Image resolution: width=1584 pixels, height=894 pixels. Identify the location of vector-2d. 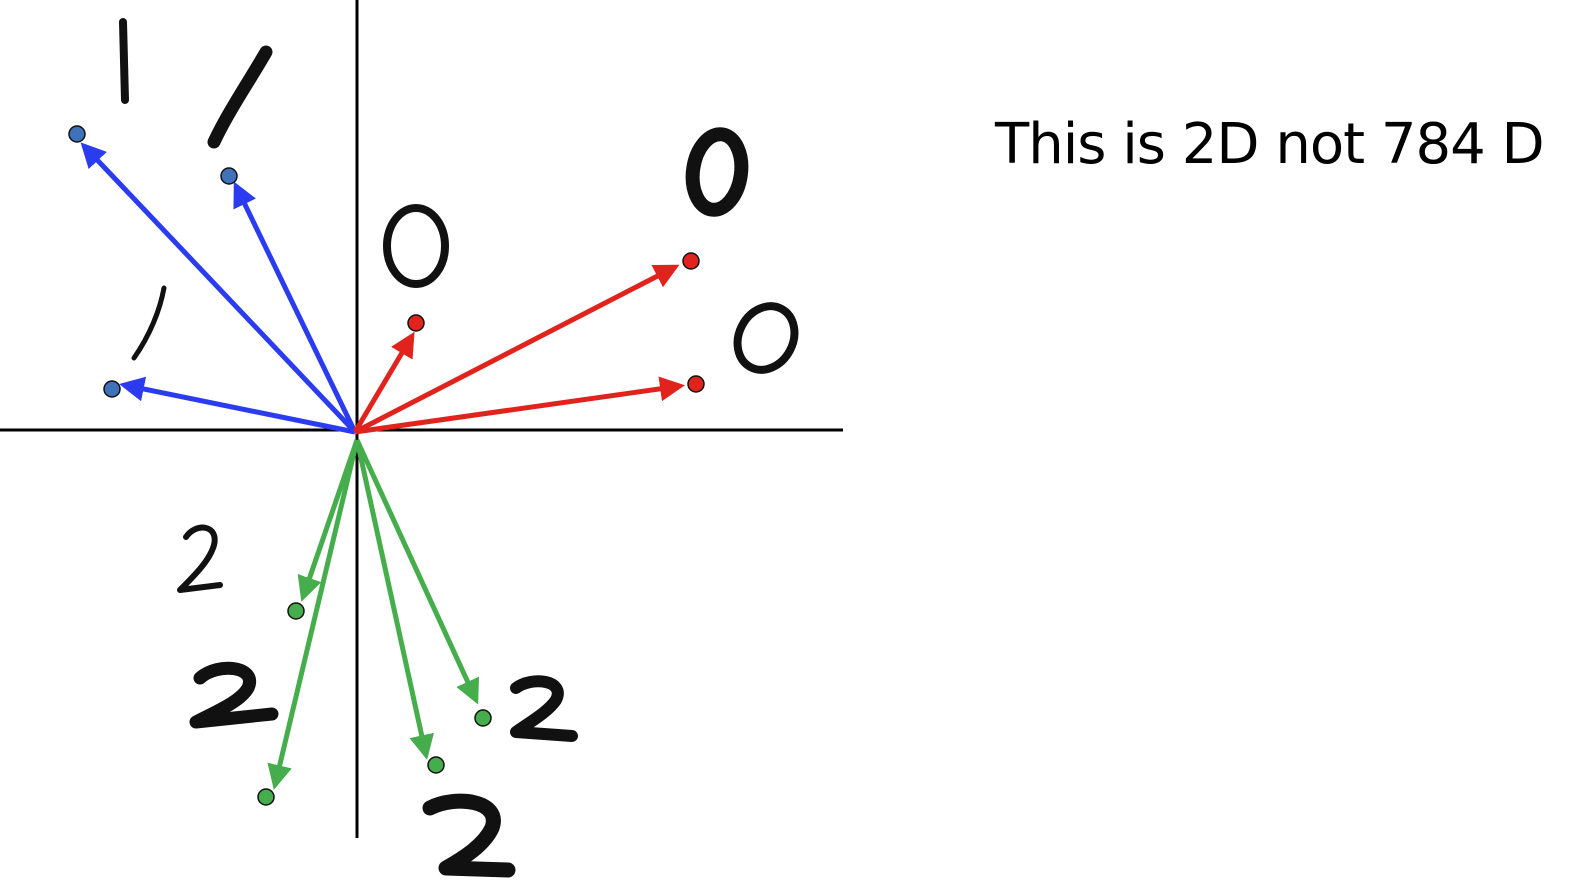
(417, 571).